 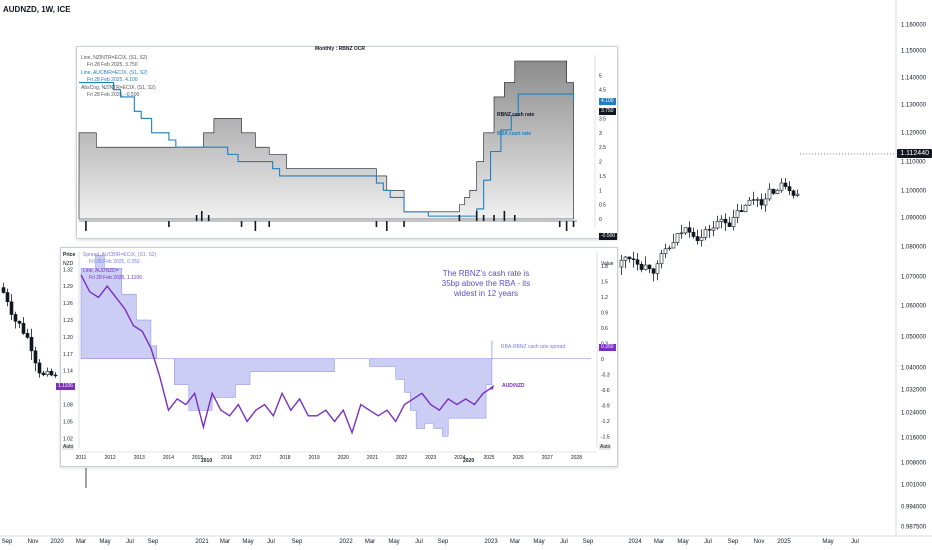 I want to click on left-axis-tick: 1.29, so click(x=68, y=287).